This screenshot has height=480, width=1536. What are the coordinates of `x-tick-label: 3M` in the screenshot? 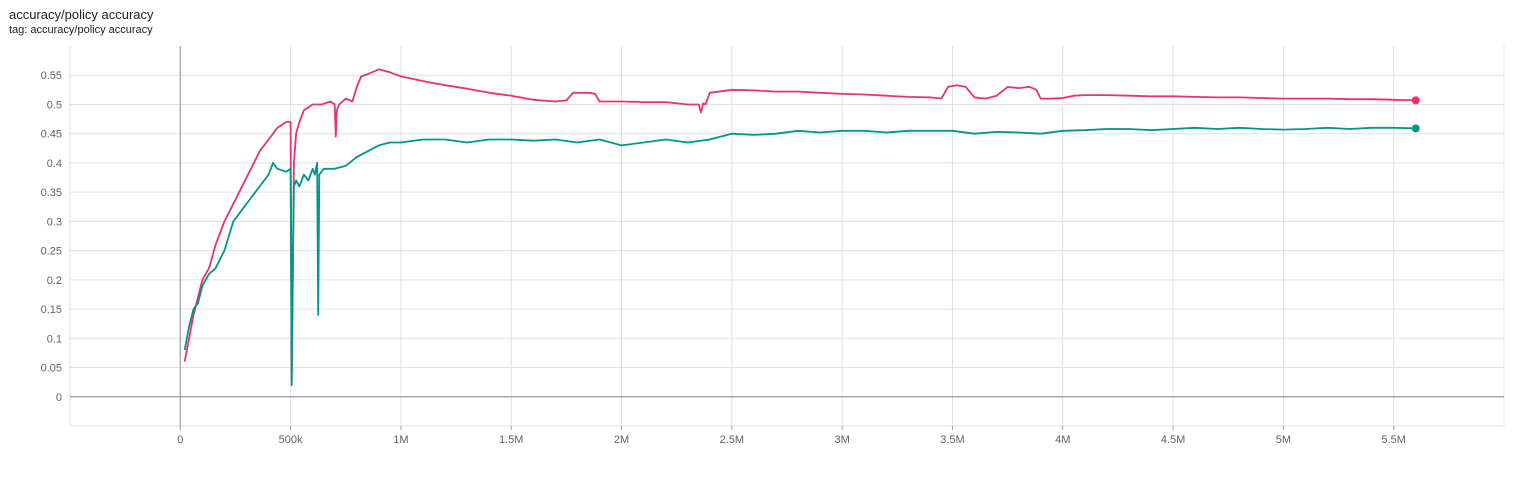 It's located at (842, 440).